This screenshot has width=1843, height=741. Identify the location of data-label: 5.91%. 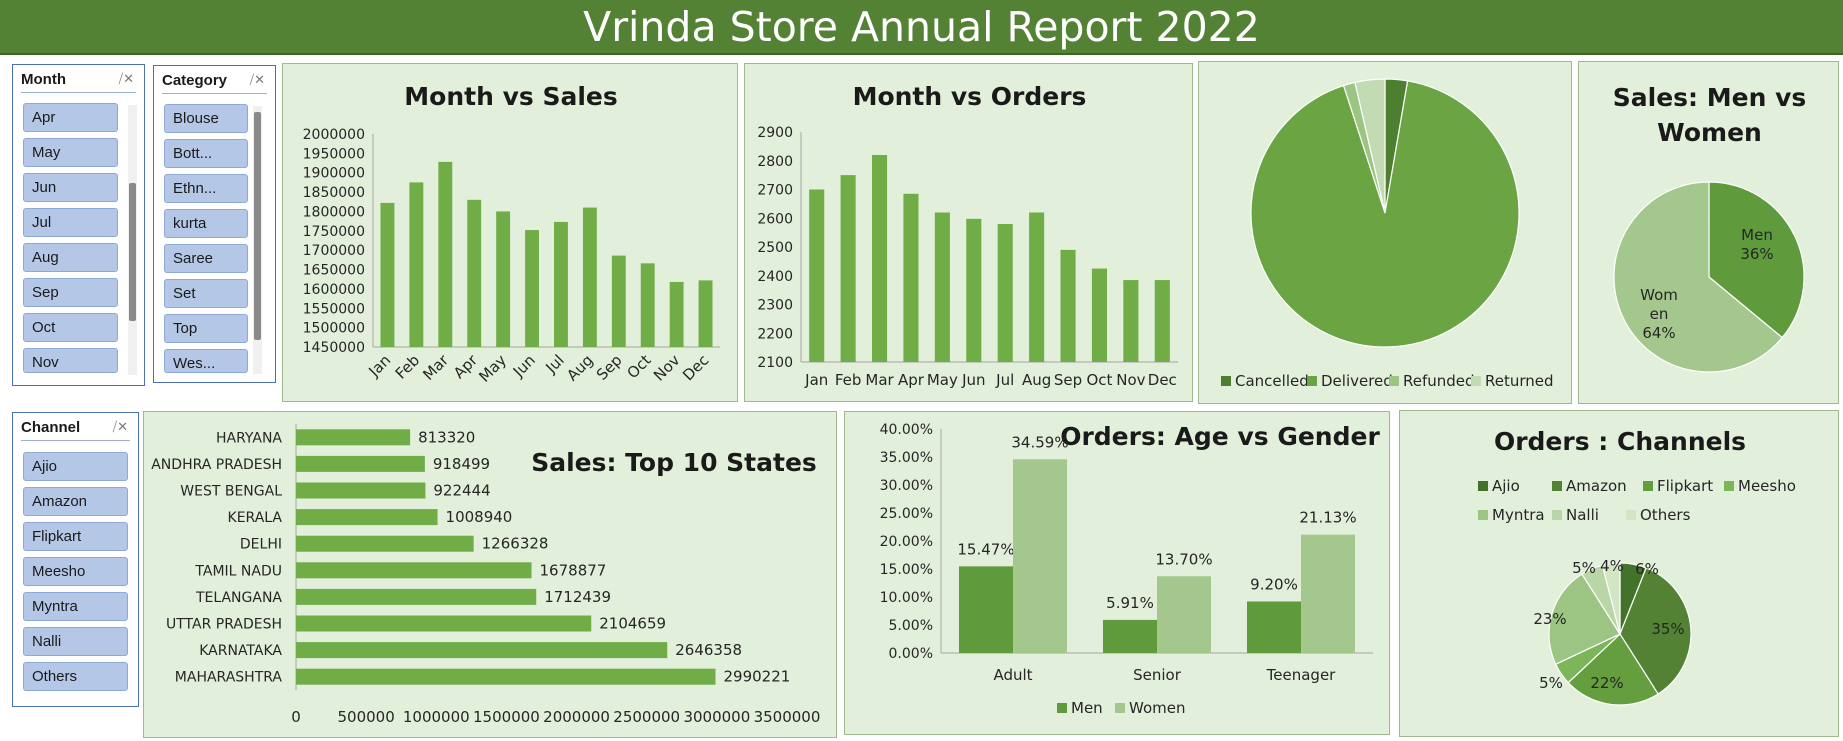
(1130, 603).